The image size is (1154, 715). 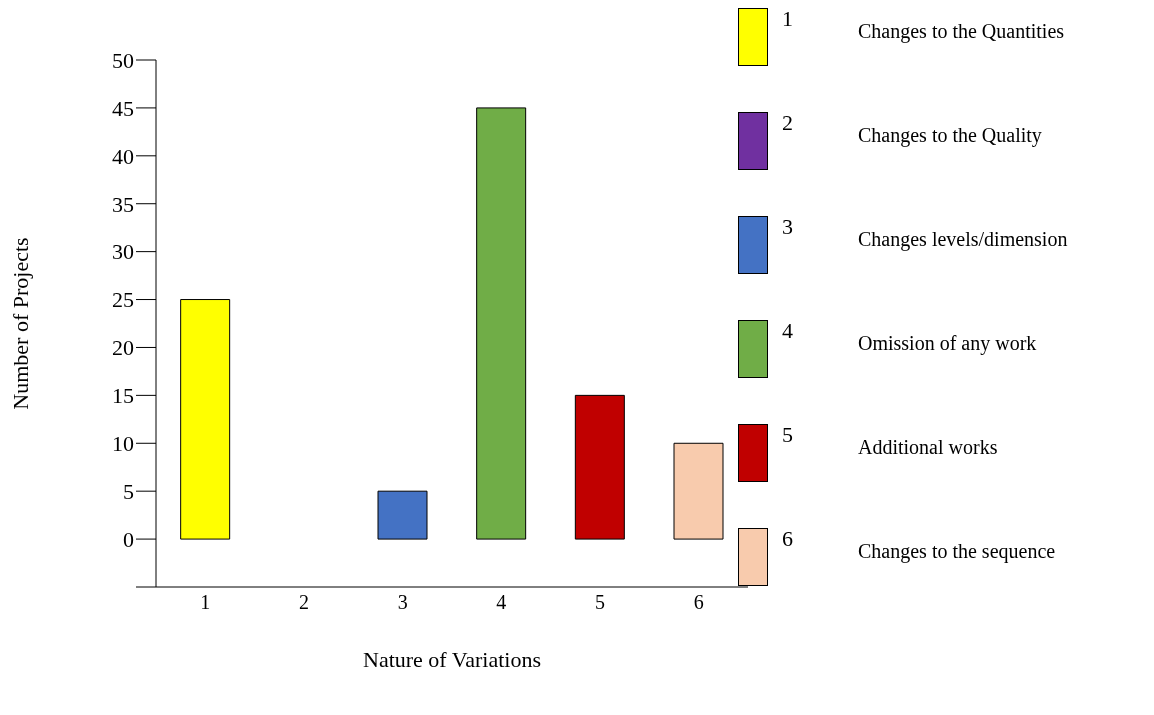 I want to click on y-tick-label: 20, so click(x=123, y=348).